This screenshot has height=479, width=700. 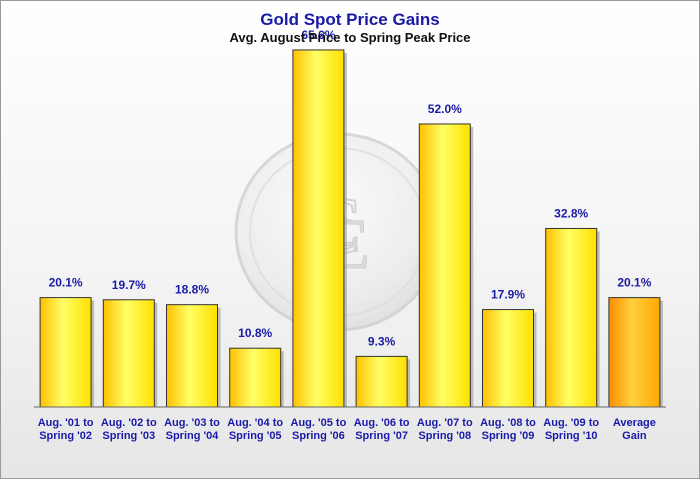 I want to click on x-tick-label: Aug. '09 to Spring '10, so click(x=571, y=429).